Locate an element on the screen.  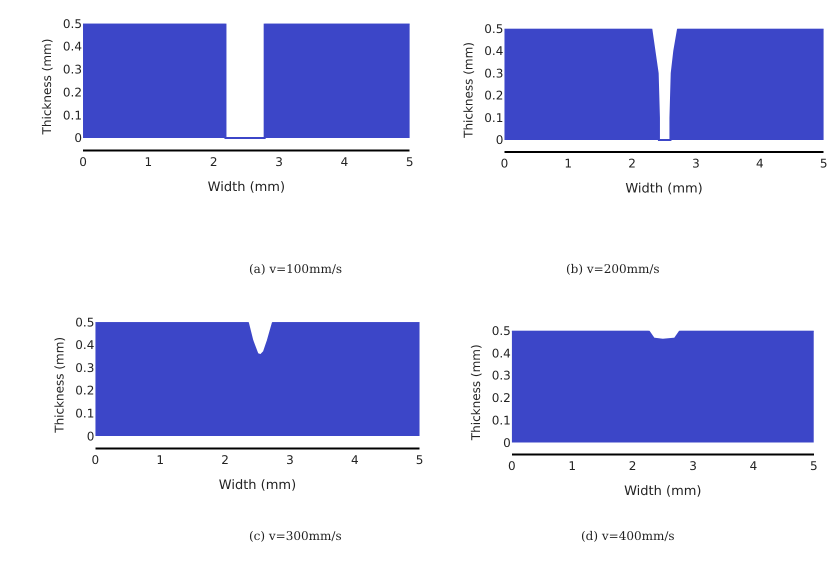
text: (d) v=400mm/s is located at coordinates (628, 536).